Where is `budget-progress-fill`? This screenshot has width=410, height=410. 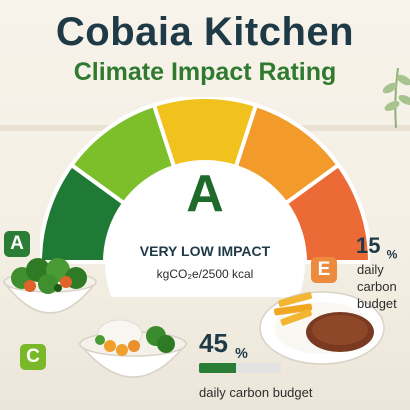
budget-progress-fill is located at coordinates (217, 368).